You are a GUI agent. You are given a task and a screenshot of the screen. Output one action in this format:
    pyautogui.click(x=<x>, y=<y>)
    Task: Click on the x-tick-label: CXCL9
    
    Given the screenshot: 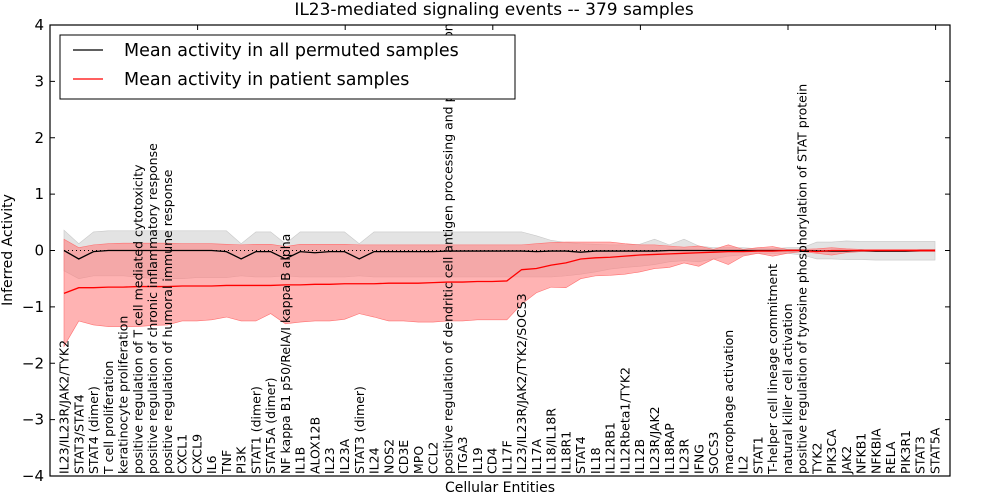 What is the action you would take?
    pyautogui.click(x=196, y=454)
    